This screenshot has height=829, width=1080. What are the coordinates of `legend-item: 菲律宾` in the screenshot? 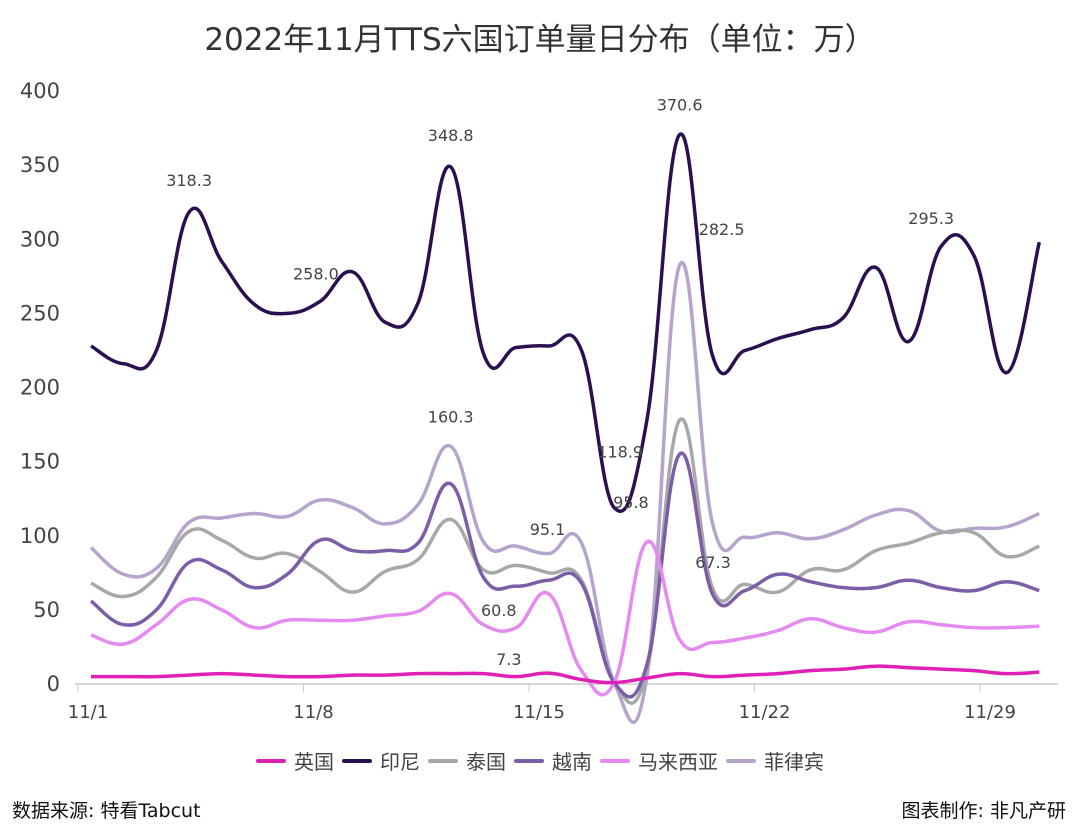 It's located at (775, 760).